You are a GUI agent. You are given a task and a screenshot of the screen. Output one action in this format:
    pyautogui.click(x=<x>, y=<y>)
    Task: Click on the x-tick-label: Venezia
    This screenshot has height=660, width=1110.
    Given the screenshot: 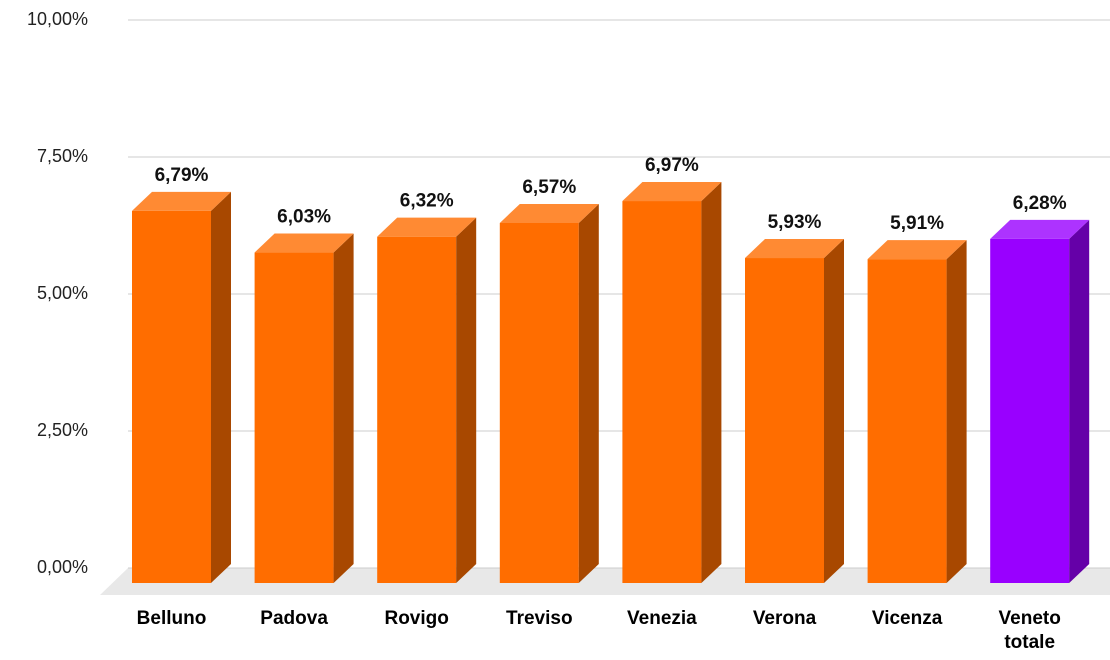 What is the action you would take?
    pyautogui.click(x=662, y=618)
    